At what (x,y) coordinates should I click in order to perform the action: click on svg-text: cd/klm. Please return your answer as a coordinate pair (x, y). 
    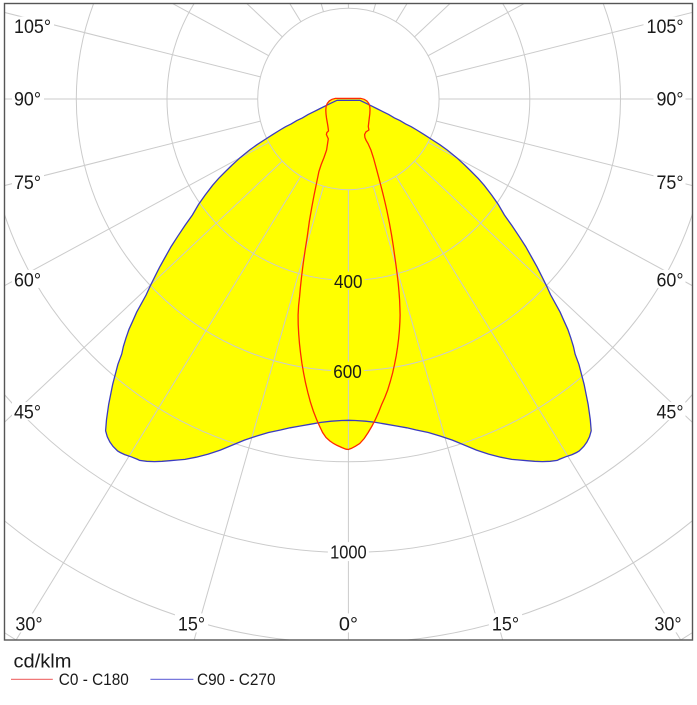
    Looking at the image, I should click on (43, 661).